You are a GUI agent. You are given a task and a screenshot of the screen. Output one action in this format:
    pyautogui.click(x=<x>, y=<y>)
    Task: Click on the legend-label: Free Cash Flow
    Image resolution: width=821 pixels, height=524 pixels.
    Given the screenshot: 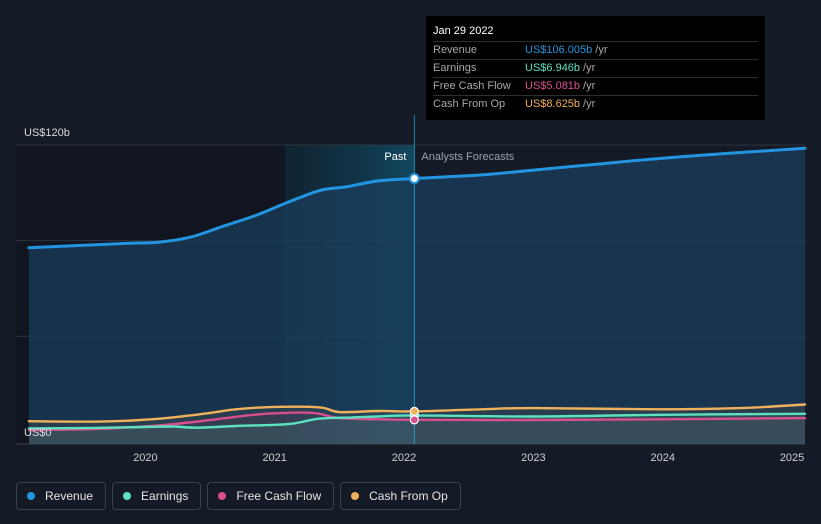 What is the action you would take?
    pyautogui.click(x=279, y=496)
    